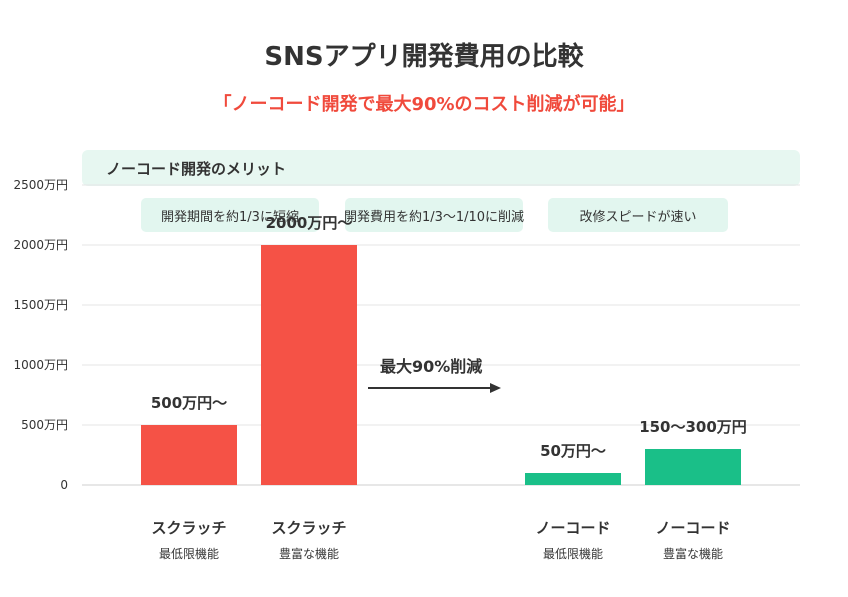  What do you see at coordinates (424, 57) in the screenshot?
I see `chart-title: SNSアプリ開発費用の比較` at bounding box center [424, 57].